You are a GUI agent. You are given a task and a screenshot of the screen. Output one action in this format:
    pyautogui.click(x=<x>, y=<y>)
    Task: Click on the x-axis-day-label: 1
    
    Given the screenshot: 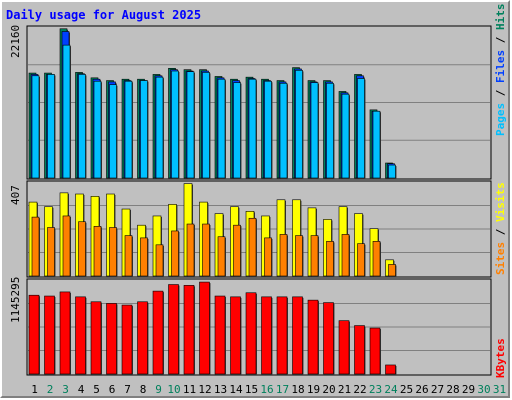 What is the action you would take?
    pyautogui.click(x=34, y=389)
    